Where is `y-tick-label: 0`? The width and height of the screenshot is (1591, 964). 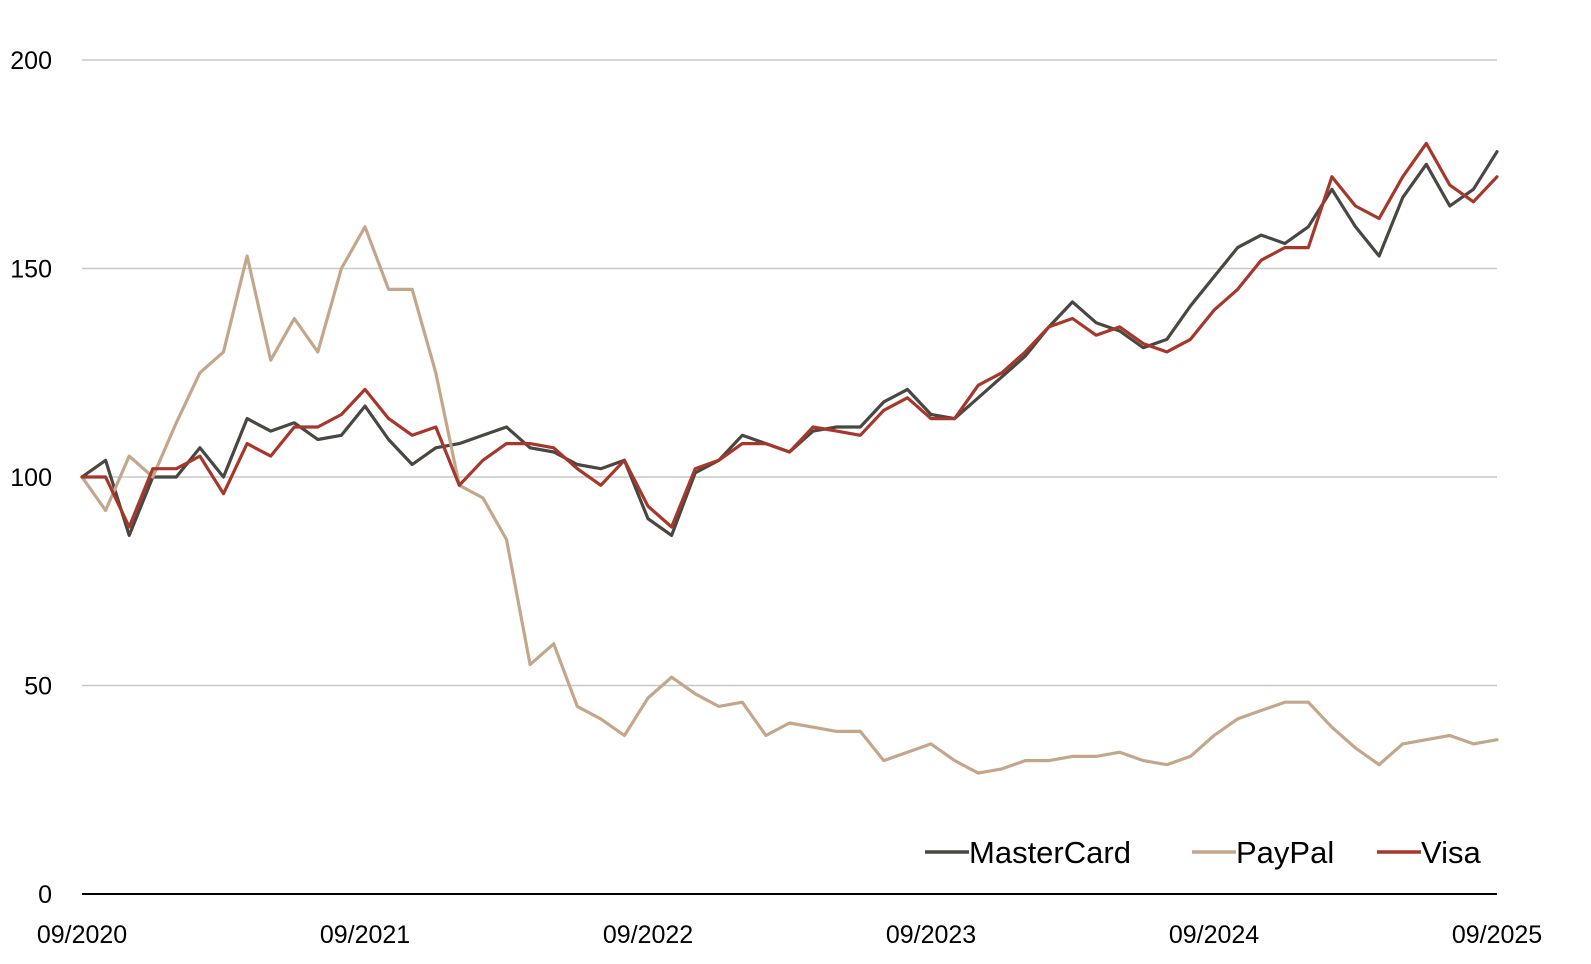 y-tick-label: 0 is located at coordinates (45, 895).